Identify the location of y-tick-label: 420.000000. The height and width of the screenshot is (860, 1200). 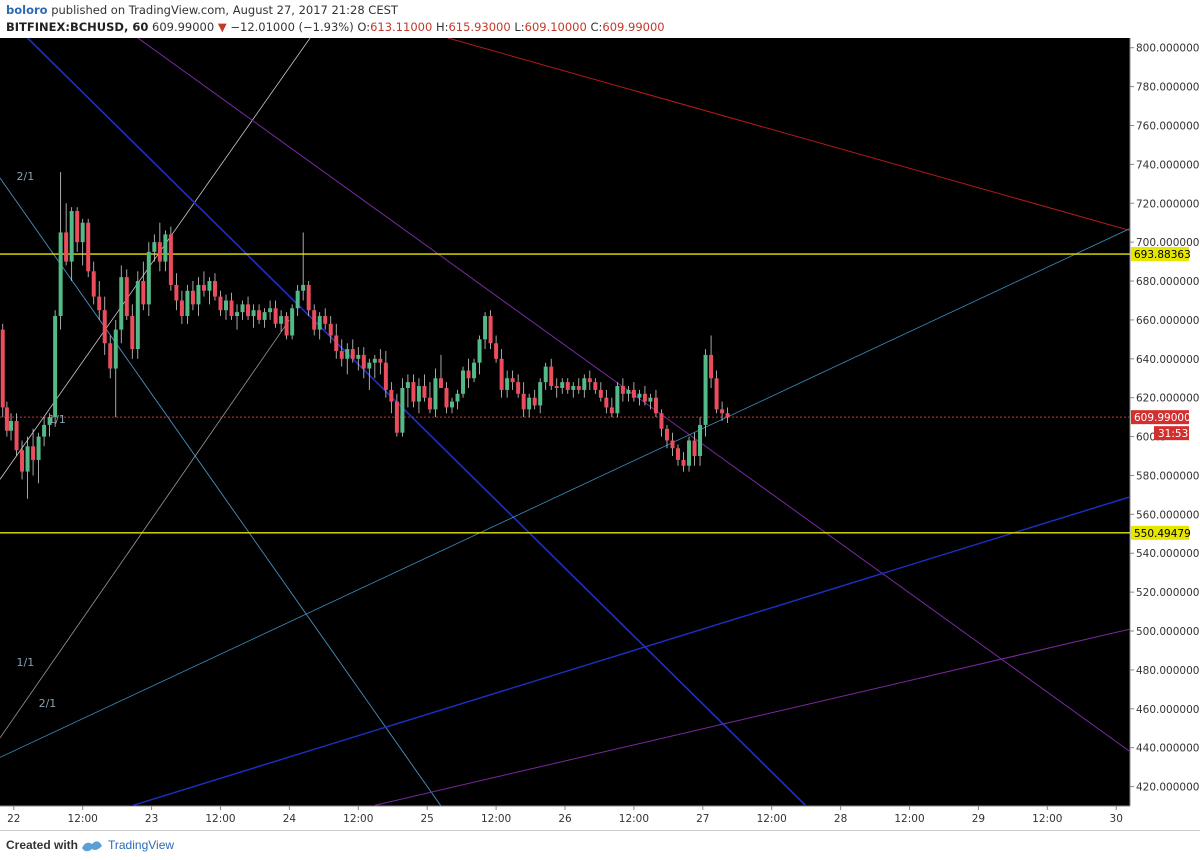
(1167, 788).